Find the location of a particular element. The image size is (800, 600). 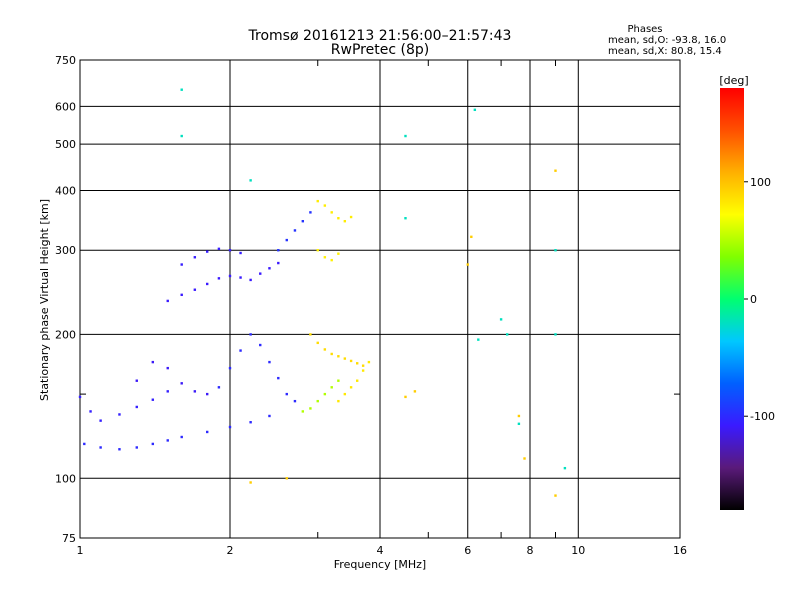

x-tick-label: 6 is located at coordinates (467, 550).